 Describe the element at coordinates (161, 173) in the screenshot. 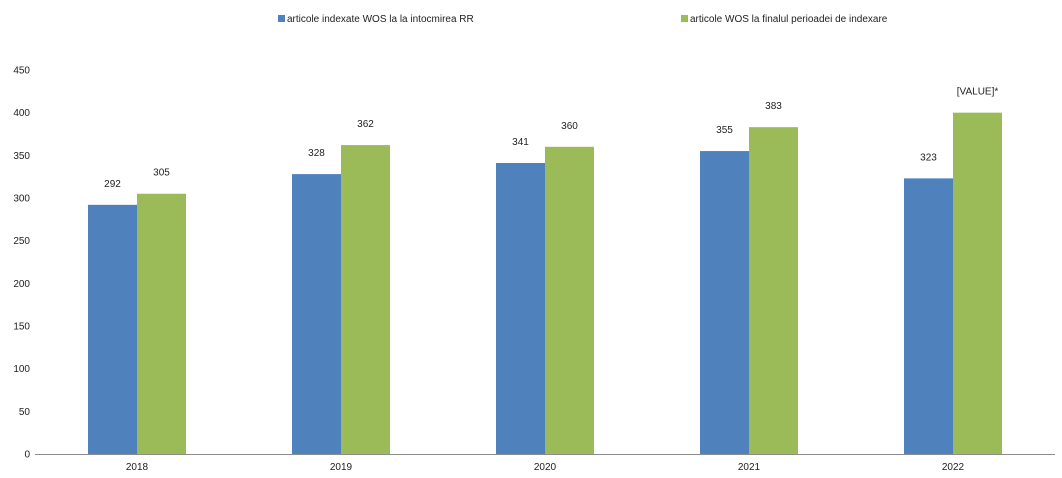

I see `data-label-series-2-2018: 305` at that location.